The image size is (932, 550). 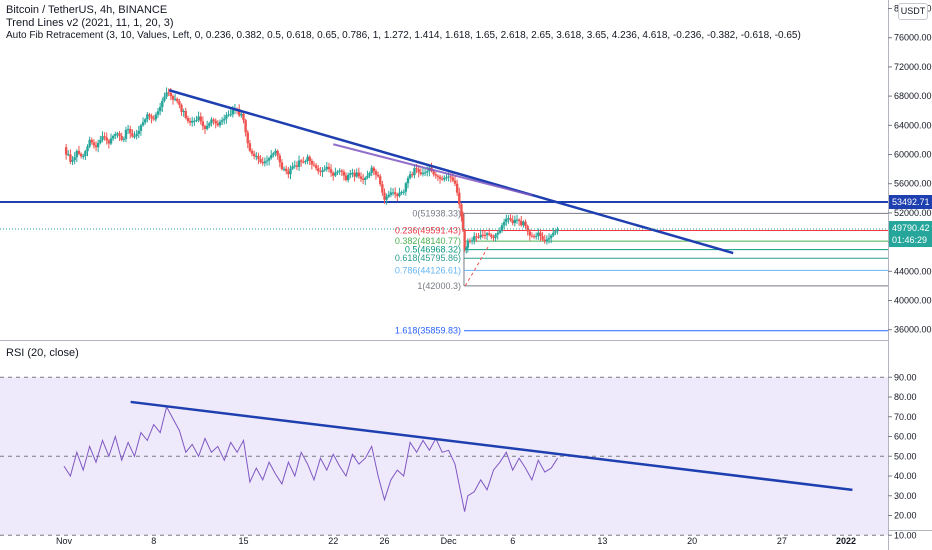 What do you see at coordinates (913, 330) in the screenshot?
I see `price-tick-label: 36000.00` at bounding box center [913, 330].